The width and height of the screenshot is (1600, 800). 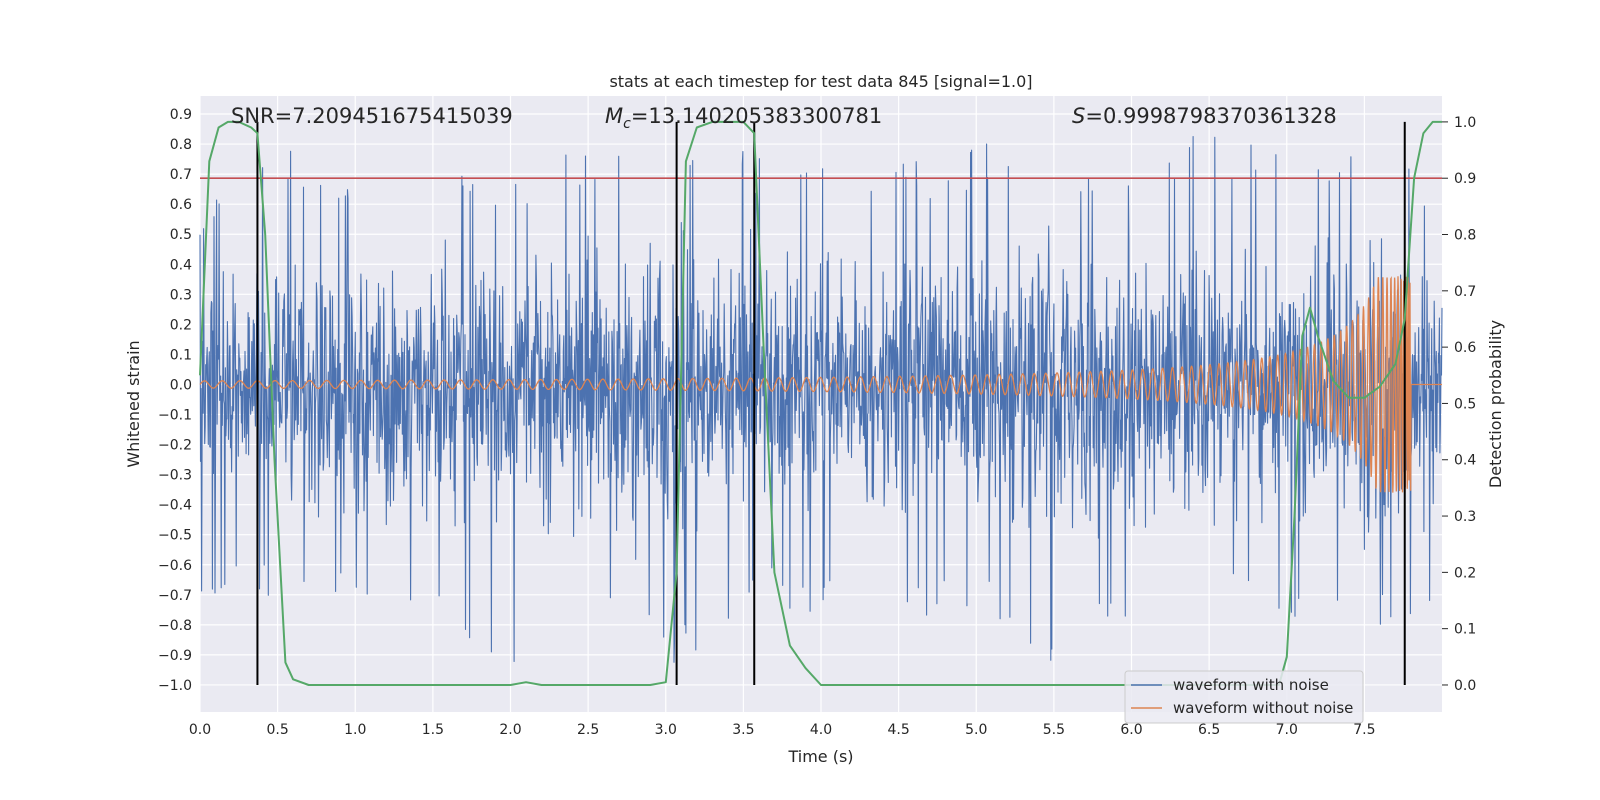 I want to click on snr-annotation: SNR=7.209451675415039, so click(x=372, y=116).